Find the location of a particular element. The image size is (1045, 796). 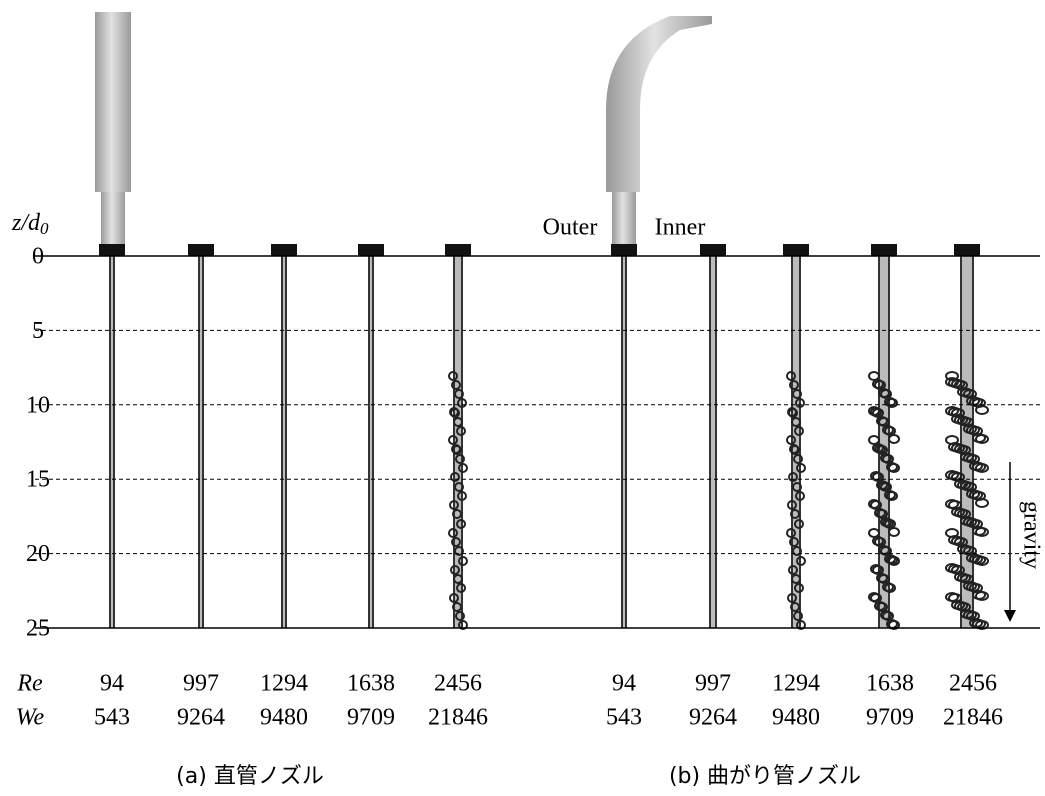

value-label: 94 is located at coordinates (112, 684).